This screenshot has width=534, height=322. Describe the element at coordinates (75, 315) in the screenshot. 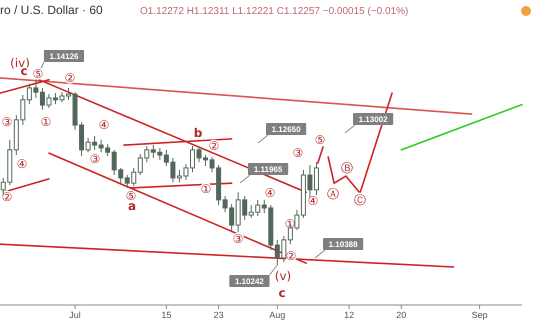

I see `x-tick-label: Jul` at that location.